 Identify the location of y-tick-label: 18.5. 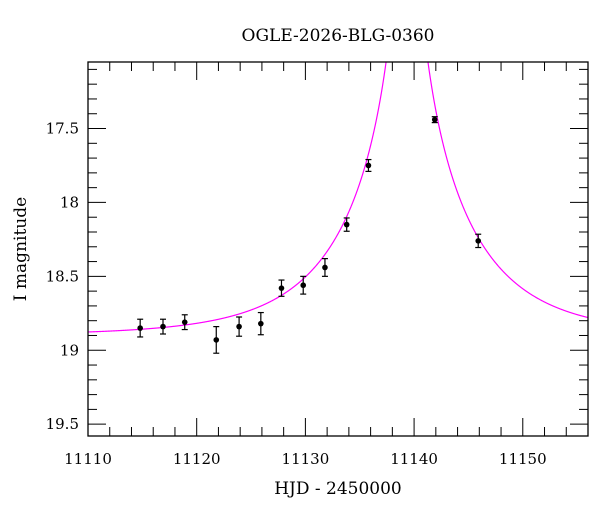
(62, 276).